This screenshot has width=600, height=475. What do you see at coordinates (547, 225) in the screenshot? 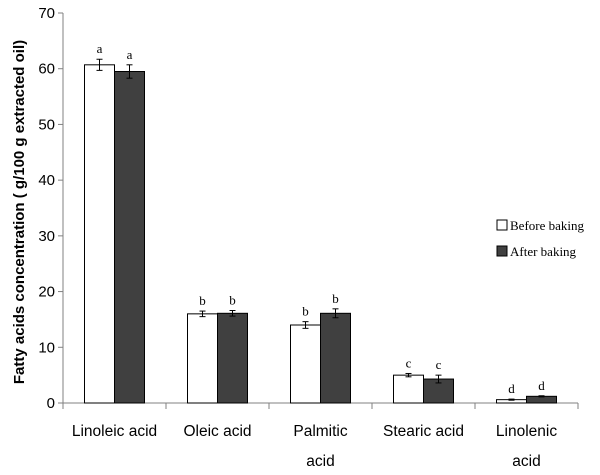
I see `legend-label: Before baking` at bounding box center [547, 225].